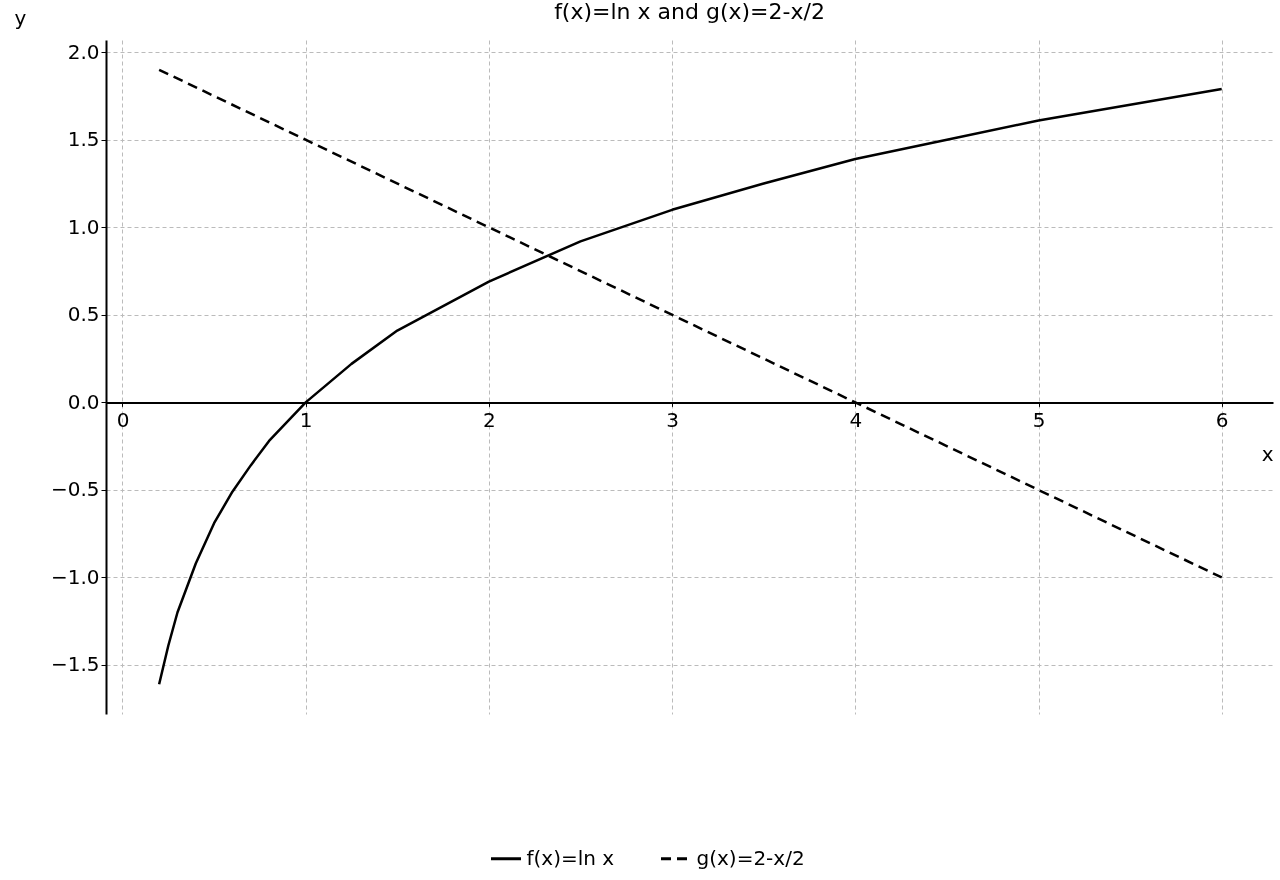 The width and height of the screenshot is (1280, 880). Describe the element at coordinates (689, 12) in the screenshot. I see `chart-title: f(x)=ln x and g(x)=2-x/2` at that location.